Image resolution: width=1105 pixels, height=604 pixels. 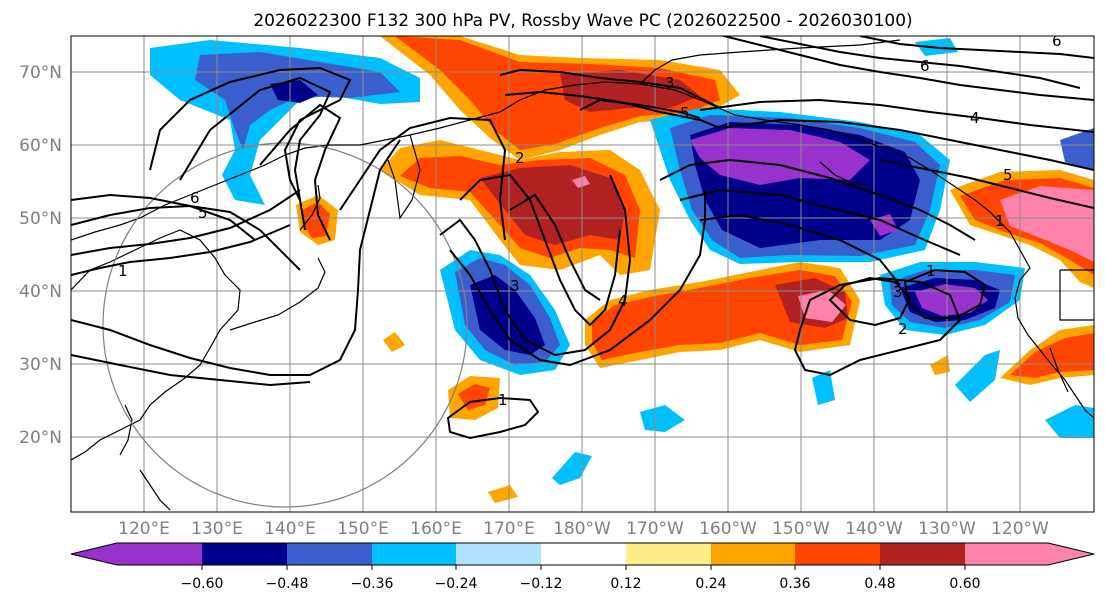 I want to click on colorbar-extend-low, so click(x=94, y=554).